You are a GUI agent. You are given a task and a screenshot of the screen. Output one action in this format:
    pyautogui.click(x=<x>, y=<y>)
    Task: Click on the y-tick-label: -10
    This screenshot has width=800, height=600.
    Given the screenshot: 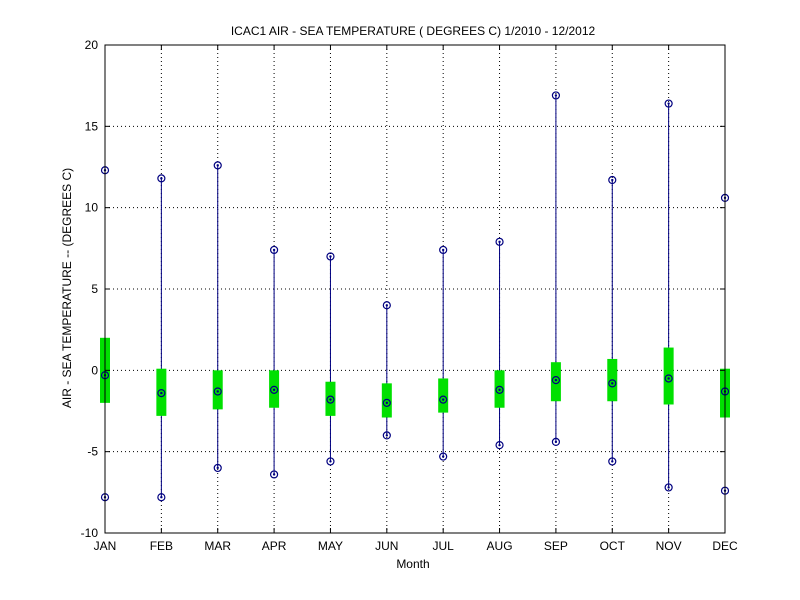 What is the action you would take?
    pyautogui.click(x=90, y=533)
    